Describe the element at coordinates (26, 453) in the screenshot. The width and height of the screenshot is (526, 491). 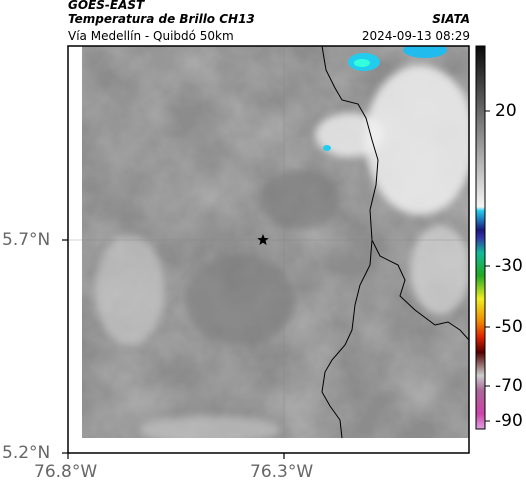
I see `lat-tick-label: 5.2°N` at that location.